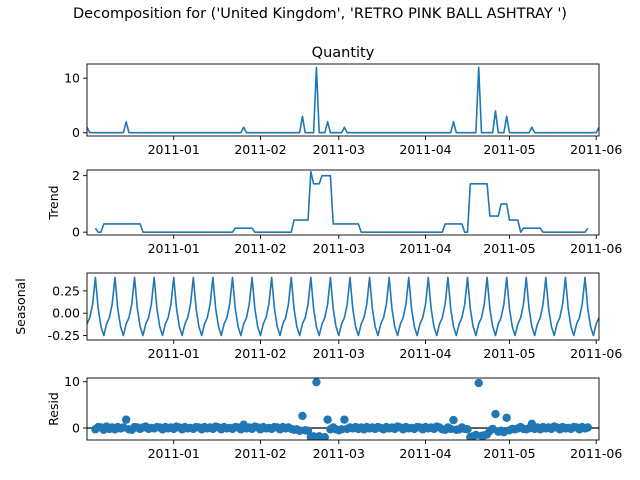  What do you see at coordinates (53, 409) in the screenshot?
I see `y-axis-label: Resid` at bounding box center [53, 409].